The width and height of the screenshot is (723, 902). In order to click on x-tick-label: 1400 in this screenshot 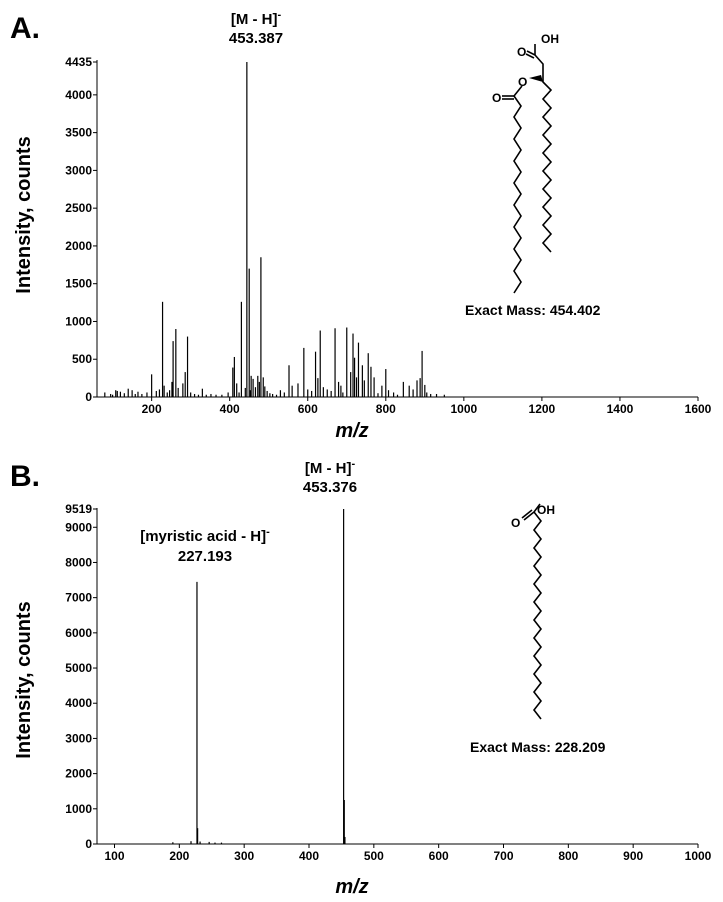, I will do `click(620, 409)`.